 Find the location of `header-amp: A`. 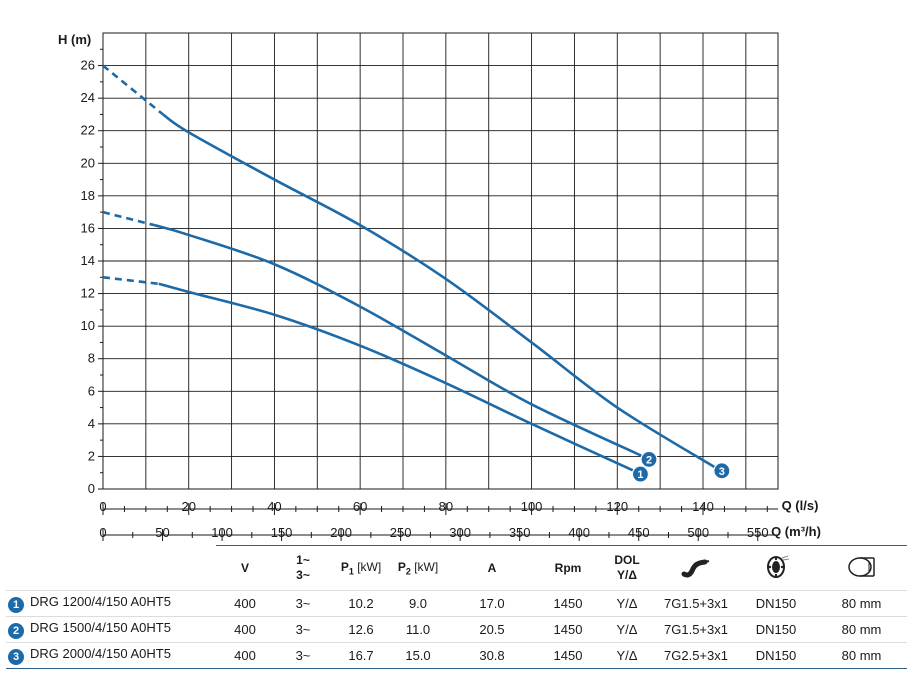

header-amp: A is located at coordinates (492, 568).